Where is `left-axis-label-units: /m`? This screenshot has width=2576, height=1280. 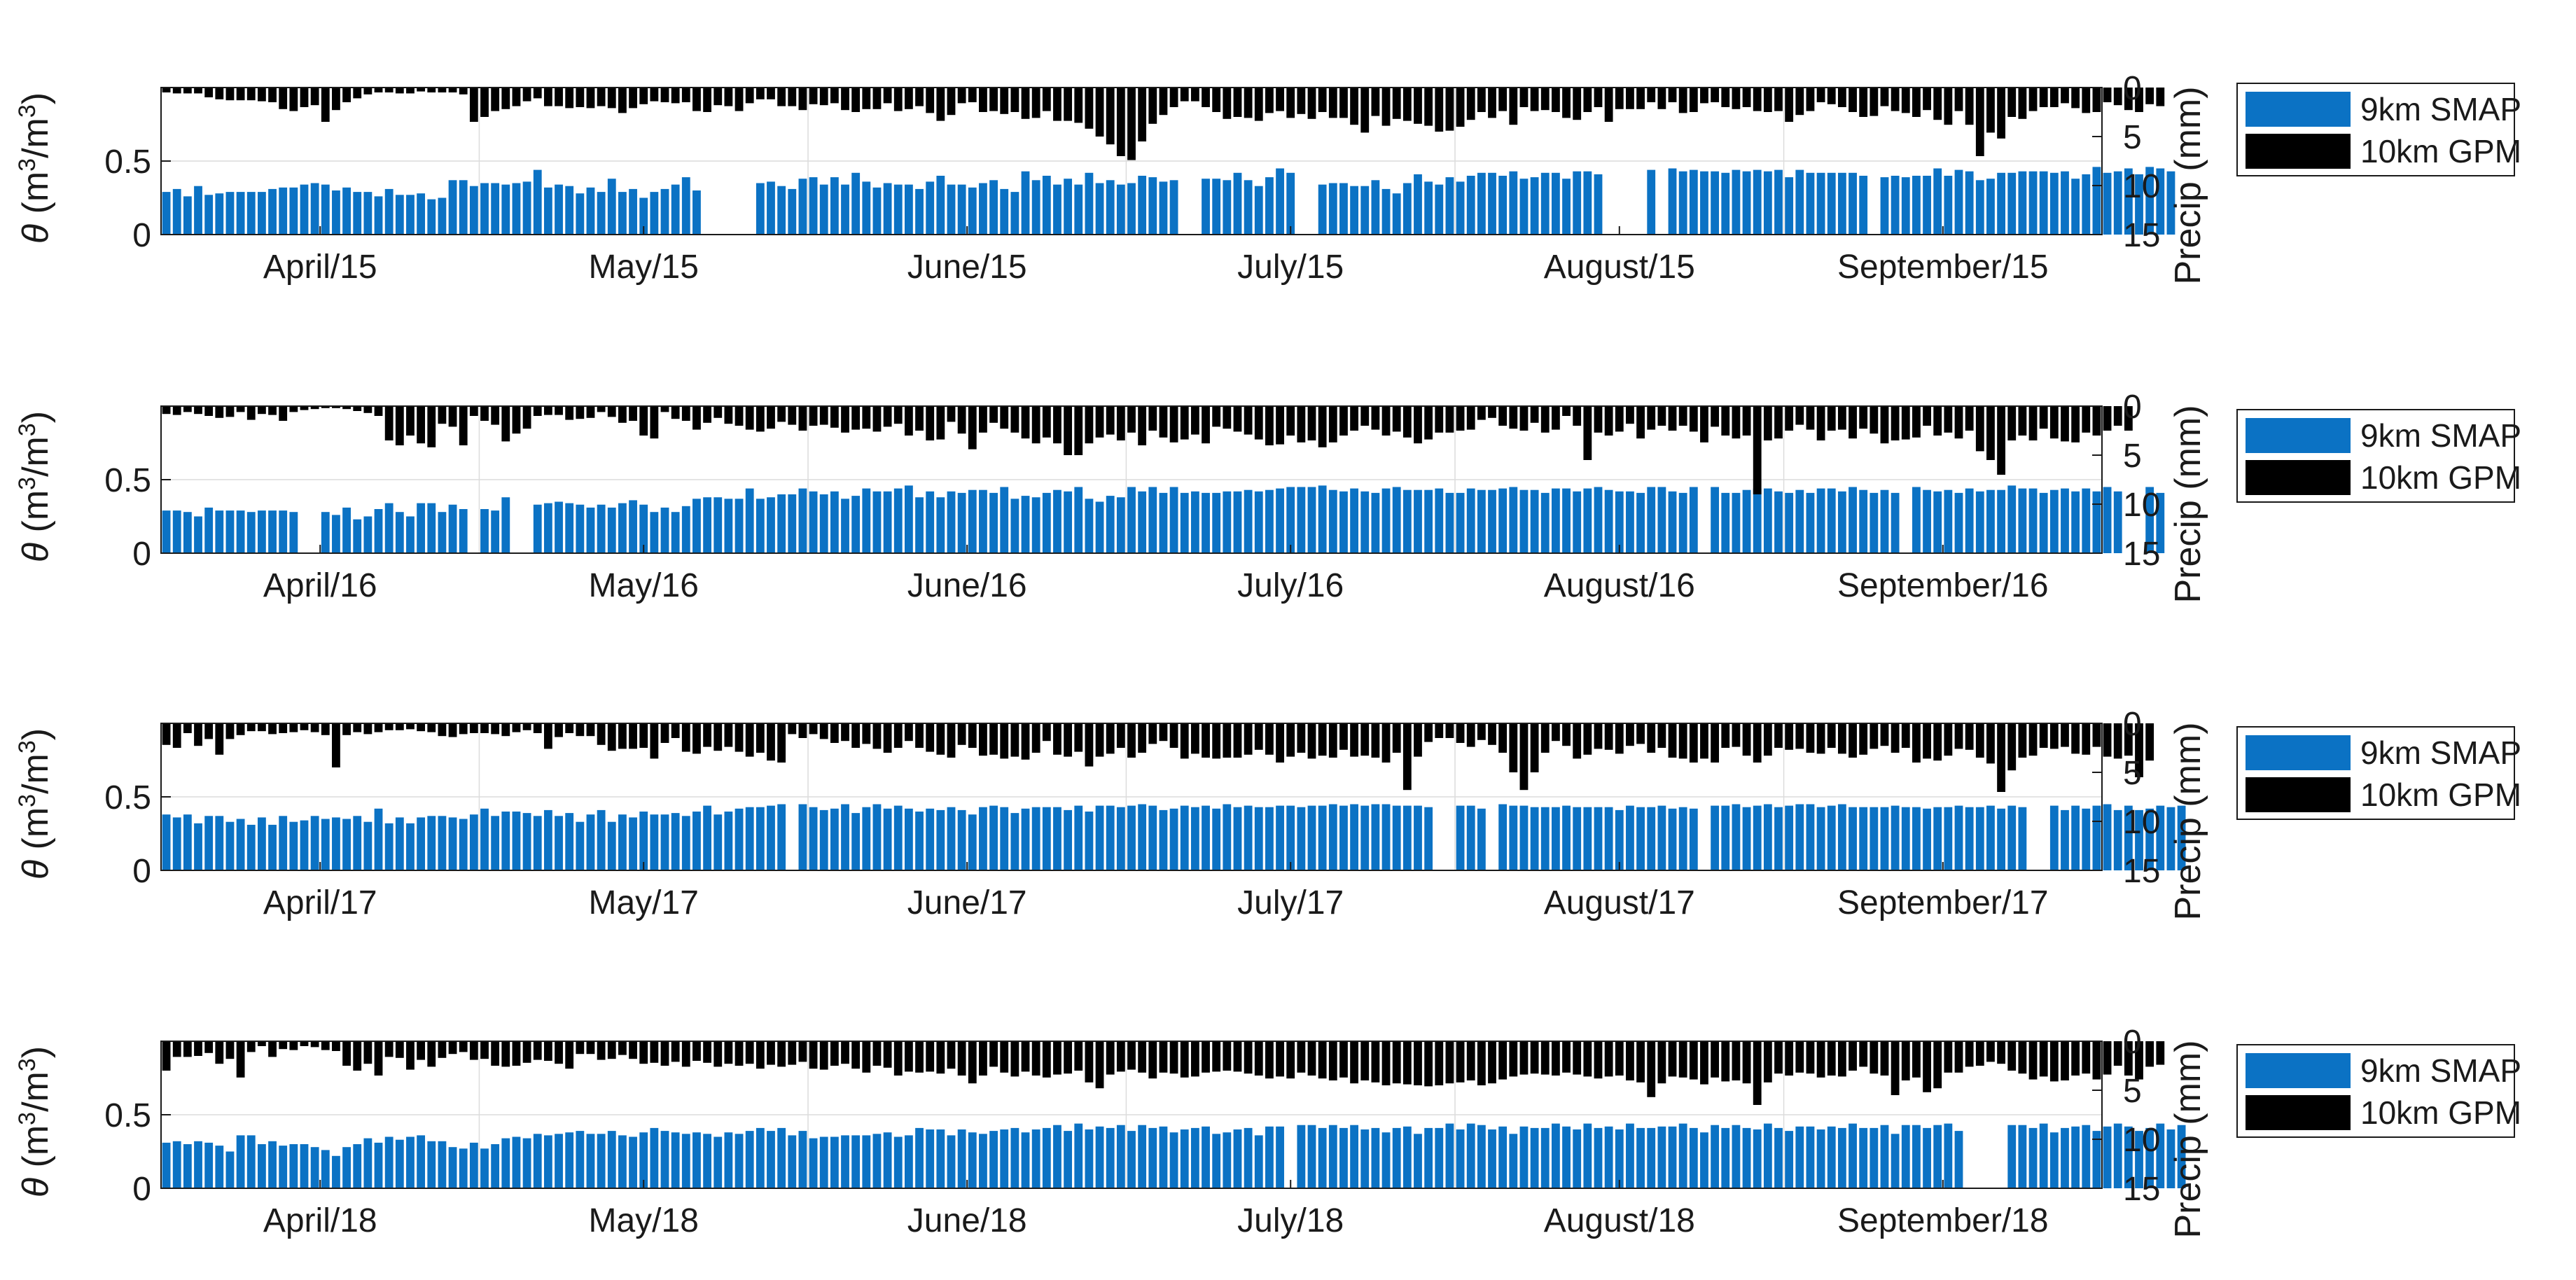 left-axis-label-units: /m is located at coordinates (35, 1091).